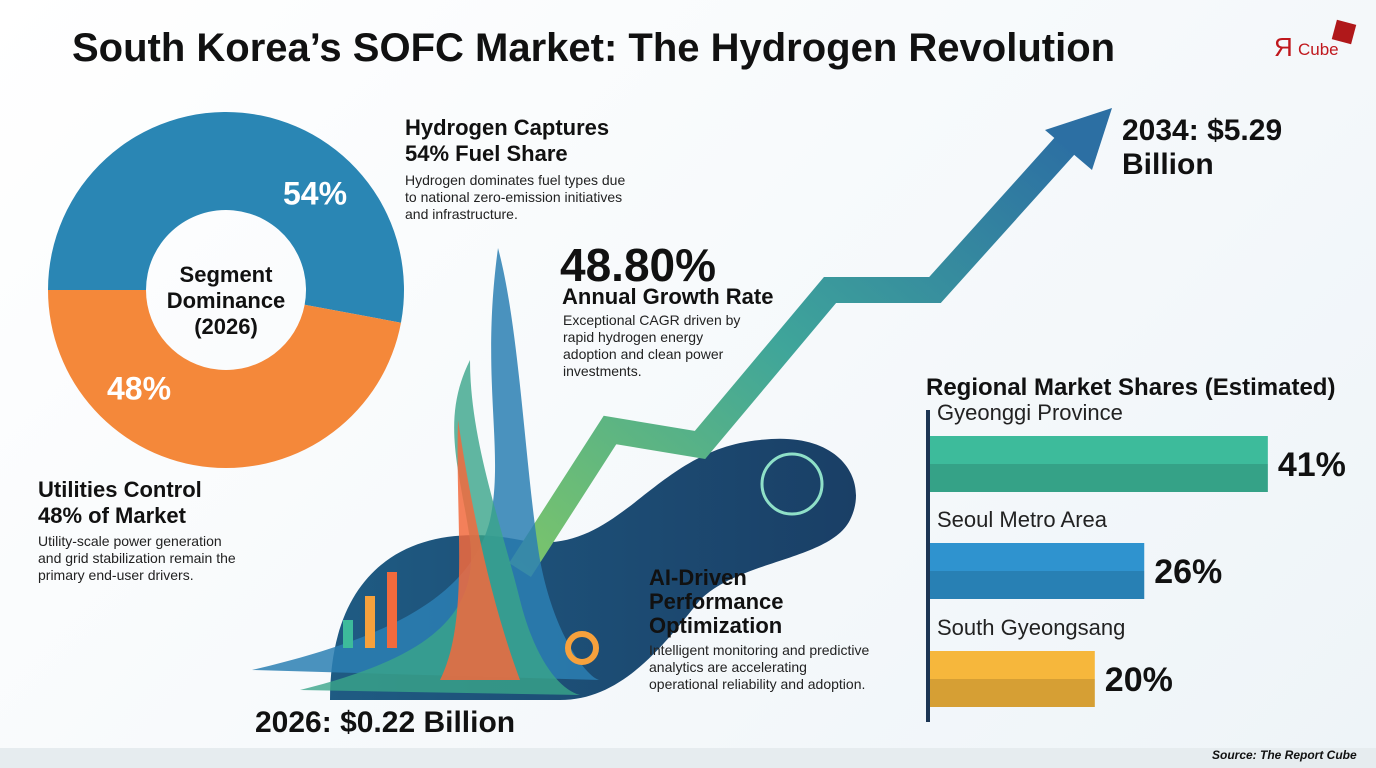 The width and height of the screenshot is (1376, 768). I want to click on ai-title: AI-Driven Performance Optimization, so click(716, 601).